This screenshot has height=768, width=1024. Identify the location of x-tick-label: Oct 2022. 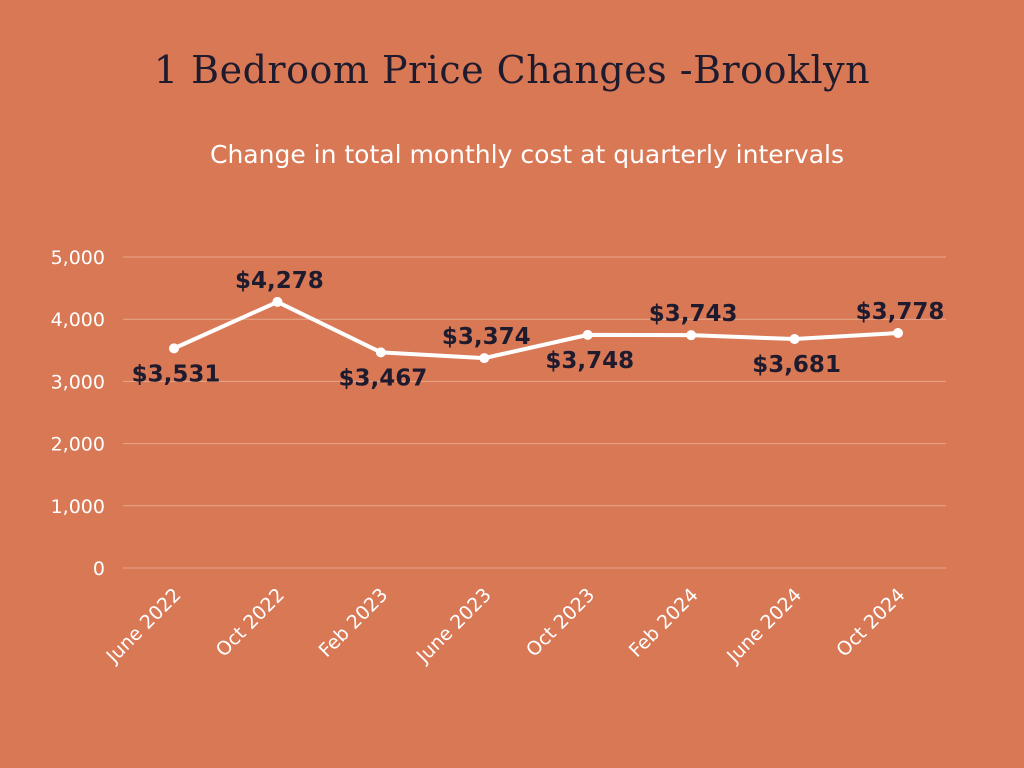
(250, 622).